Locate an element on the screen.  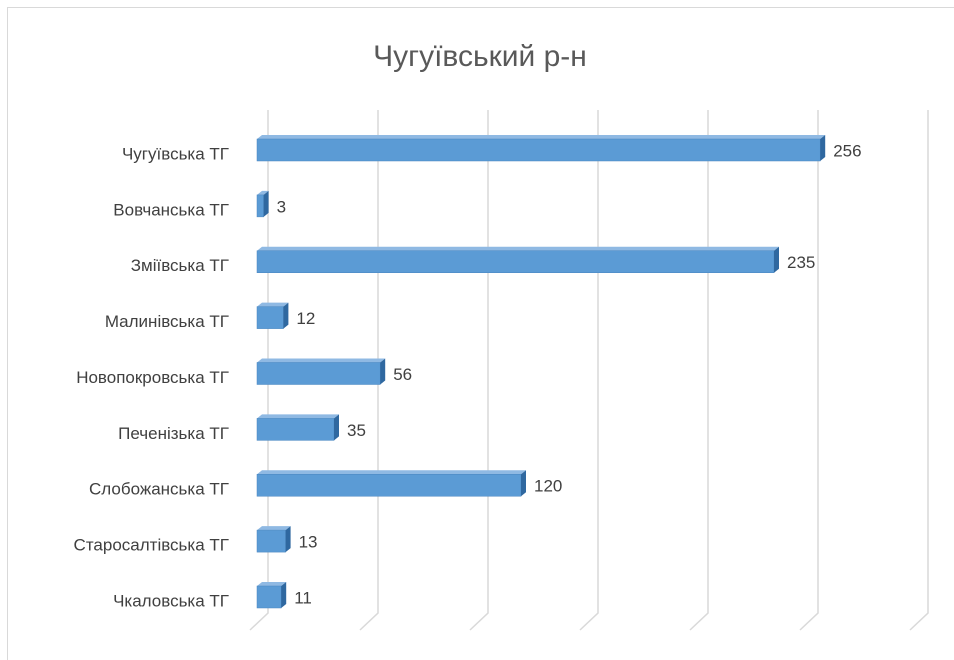
y-tick-label: Старосалтівська ТГ is located at coordinates (151, 545).